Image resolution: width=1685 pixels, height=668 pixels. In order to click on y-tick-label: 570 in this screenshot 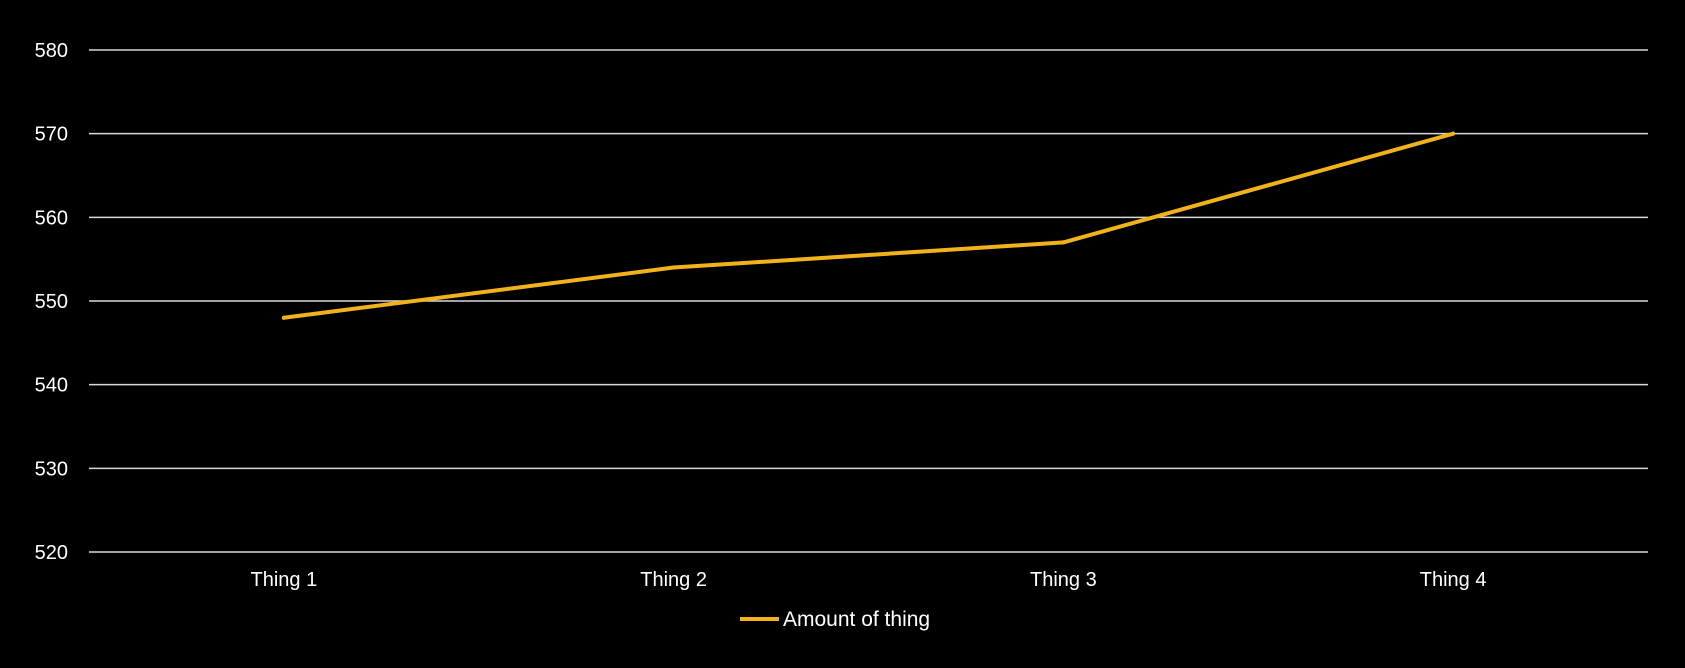, I will do `click(51, 135)`.